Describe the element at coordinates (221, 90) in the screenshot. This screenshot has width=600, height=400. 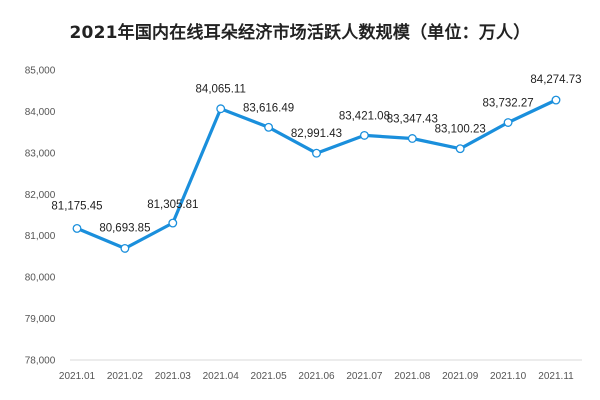
I see `data-label: 84,065.11` at that location.